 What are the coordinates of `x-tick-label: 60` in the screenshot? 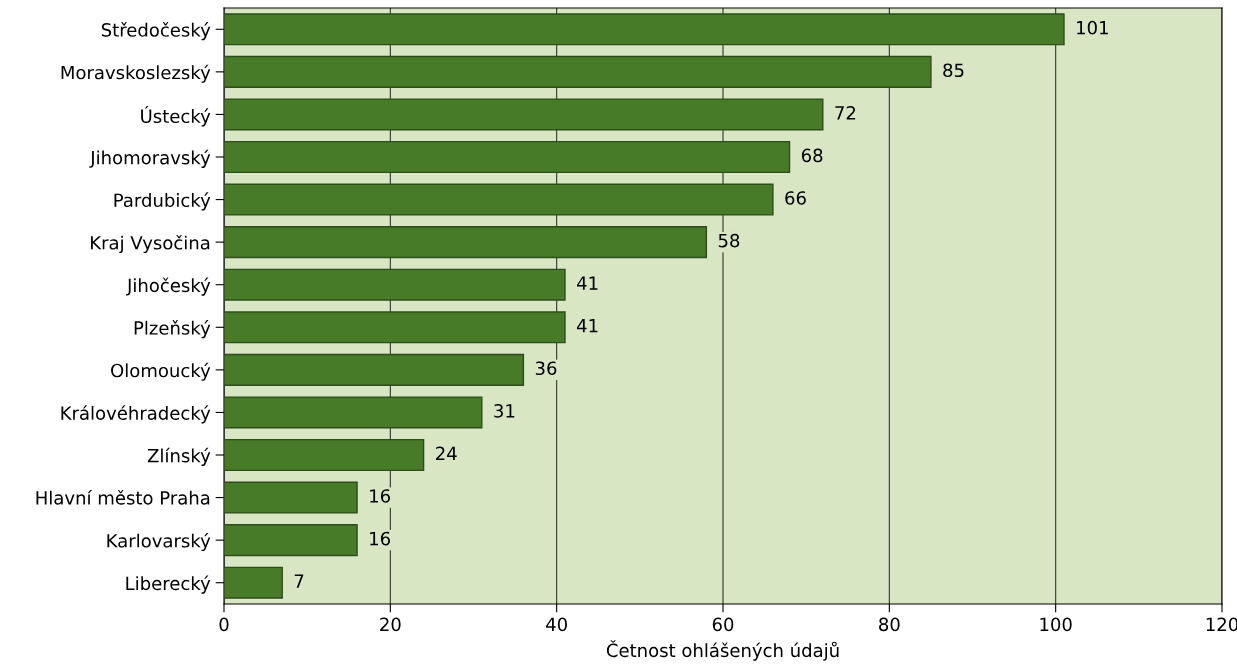 It's located at (723, 624).